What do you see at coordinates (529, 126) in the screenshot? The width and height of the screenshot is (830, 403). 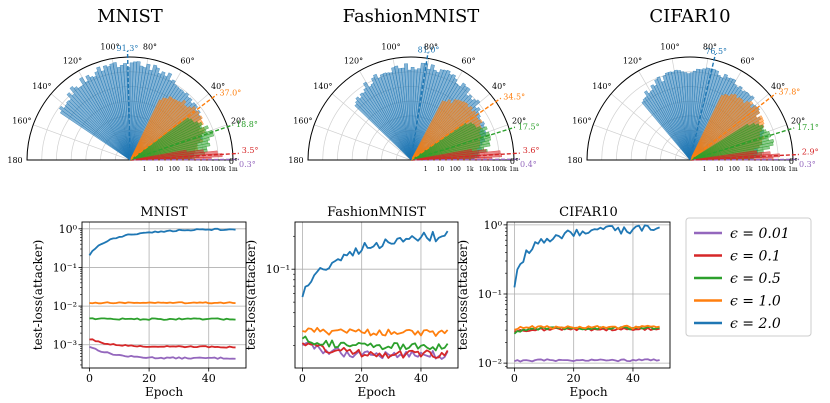 I see `mean-angle-label: 17.5°` at bounding box center [529, 126].